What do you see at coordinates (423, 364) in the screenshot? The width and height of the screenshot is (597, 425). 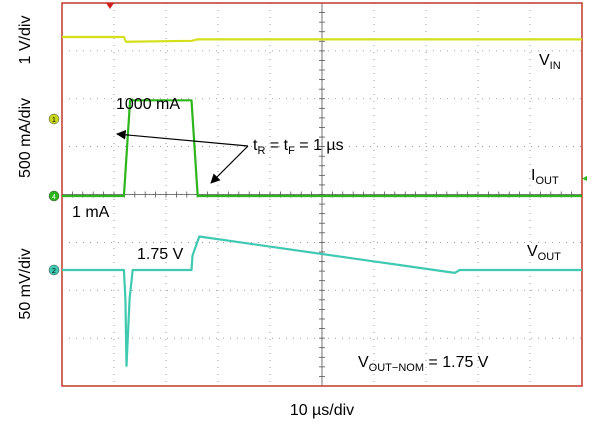 I see `annotation-vout-nominal: VOUT−NOM = 1.75 V` at bounding box center [423, 364].